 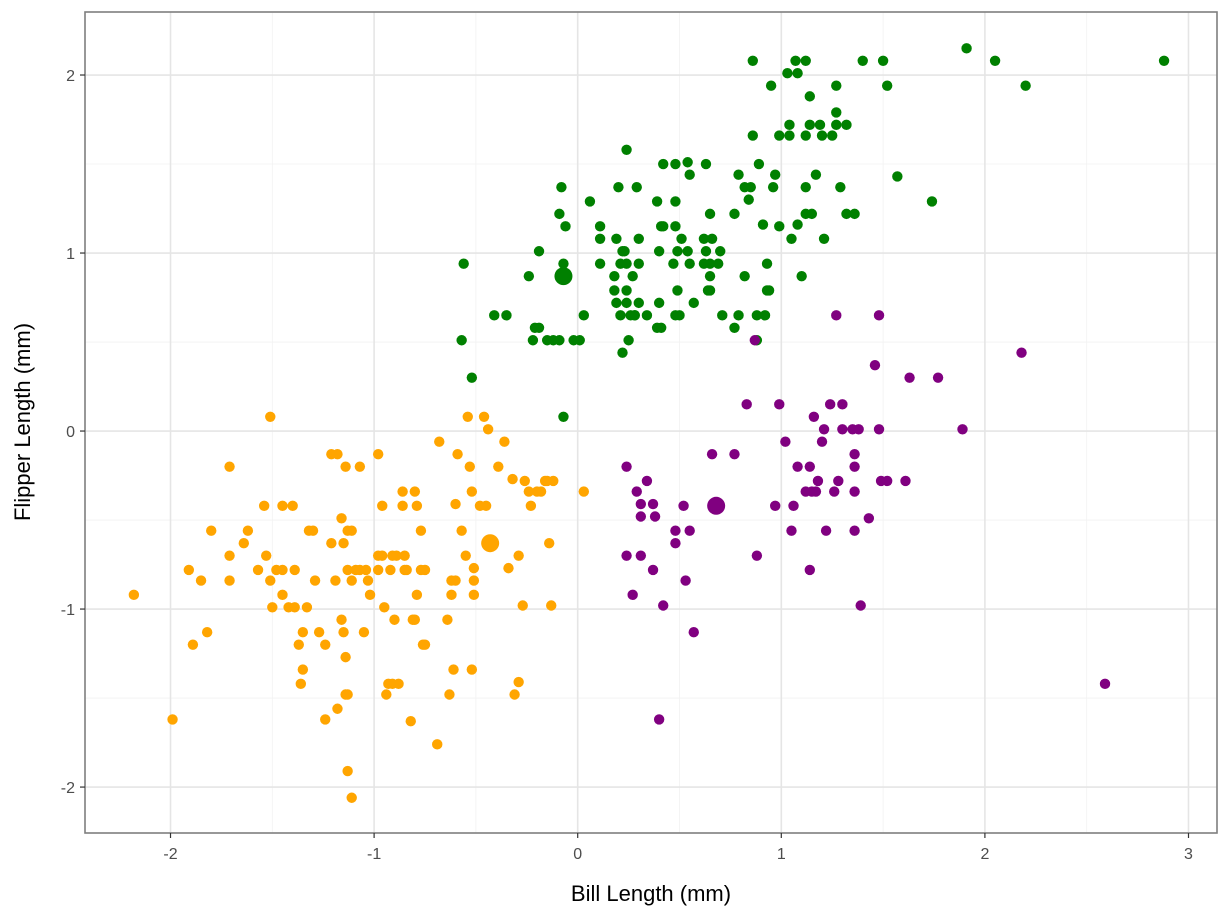 What do you see at coordinates (70, 432) in the screenshot?
I see `y-tick-label: 0` at bounding box center [70, 432].